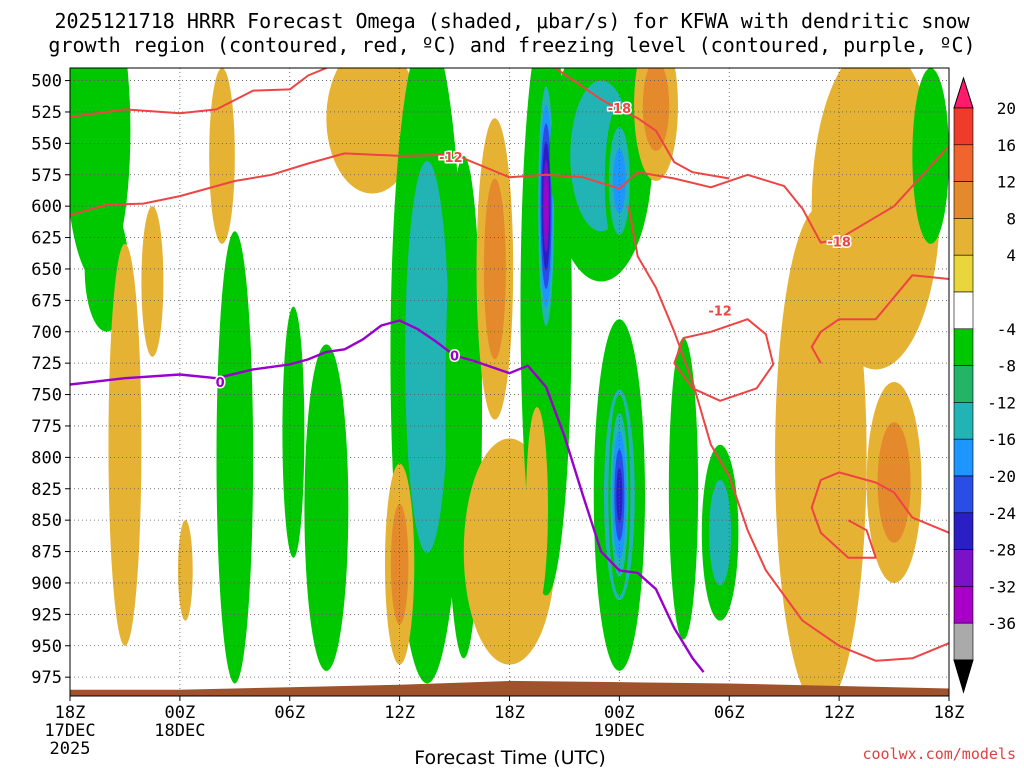  Describe the element at coordinates (619, 731) in the screenshot. I see `x-tick-date: 19DEC` at that location.